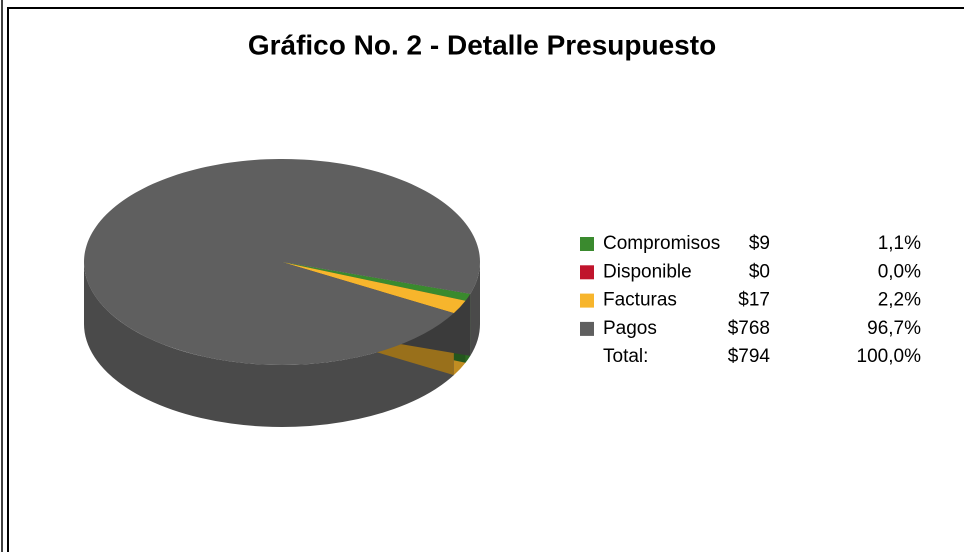  What do you see at coordinates (661, 243) in the screenshot?
I see `legend-label: Compromisos` at bounding box center [661, 243].